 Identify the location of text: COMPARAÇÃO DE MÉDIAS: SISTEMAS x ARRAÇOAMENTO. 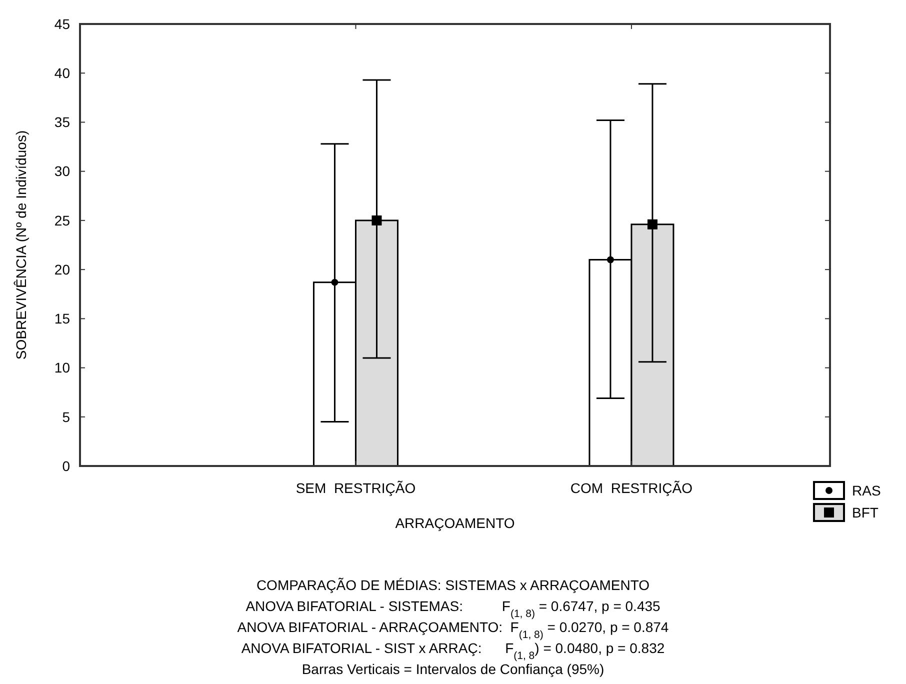
(453, 585).